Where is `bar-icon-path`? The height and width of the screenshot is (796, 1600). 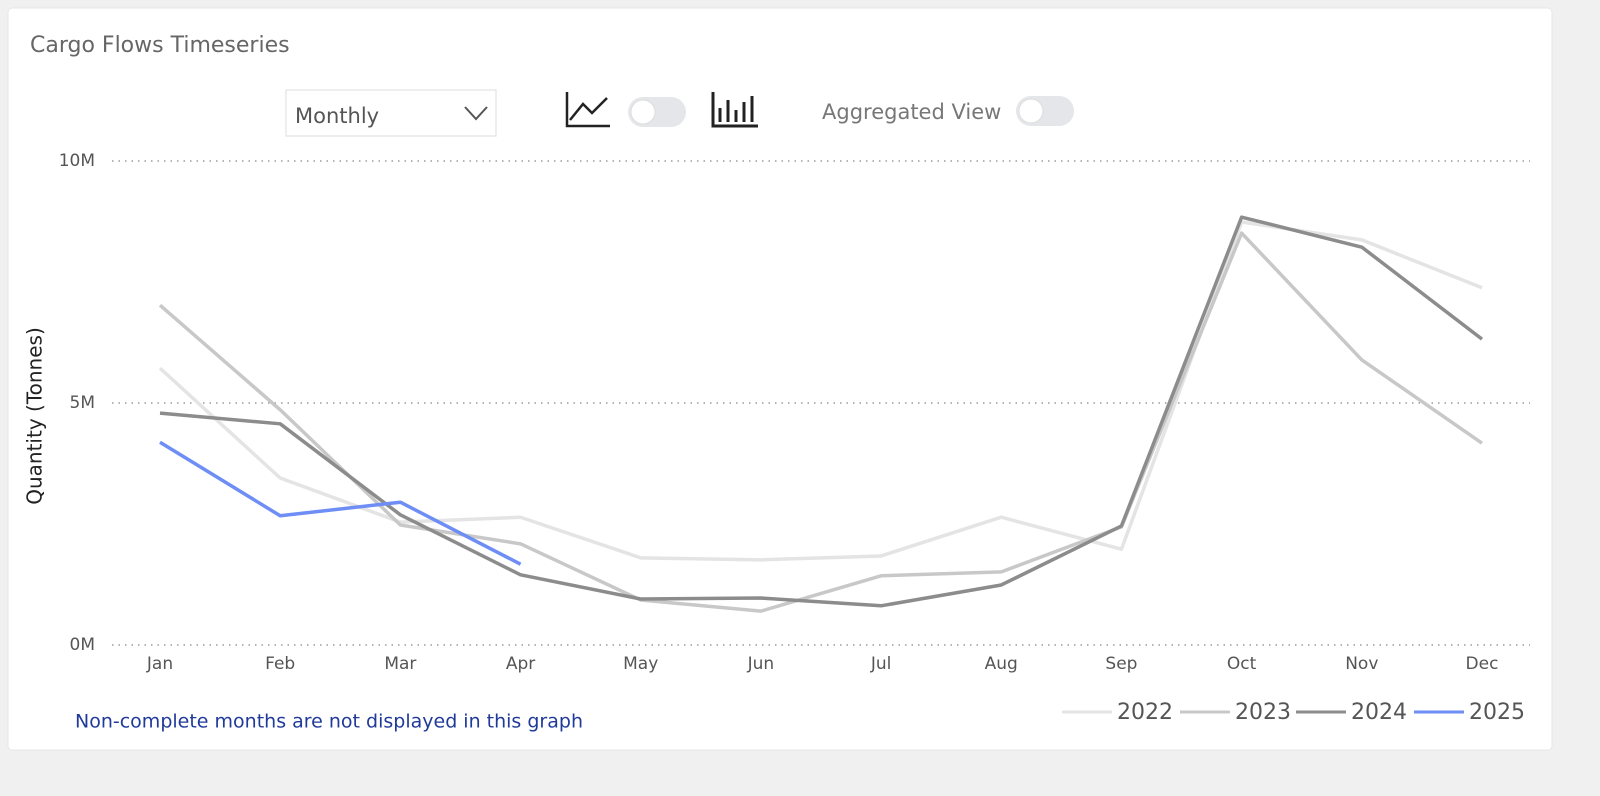 bar-icon-path is located at coordinates (734, 110).